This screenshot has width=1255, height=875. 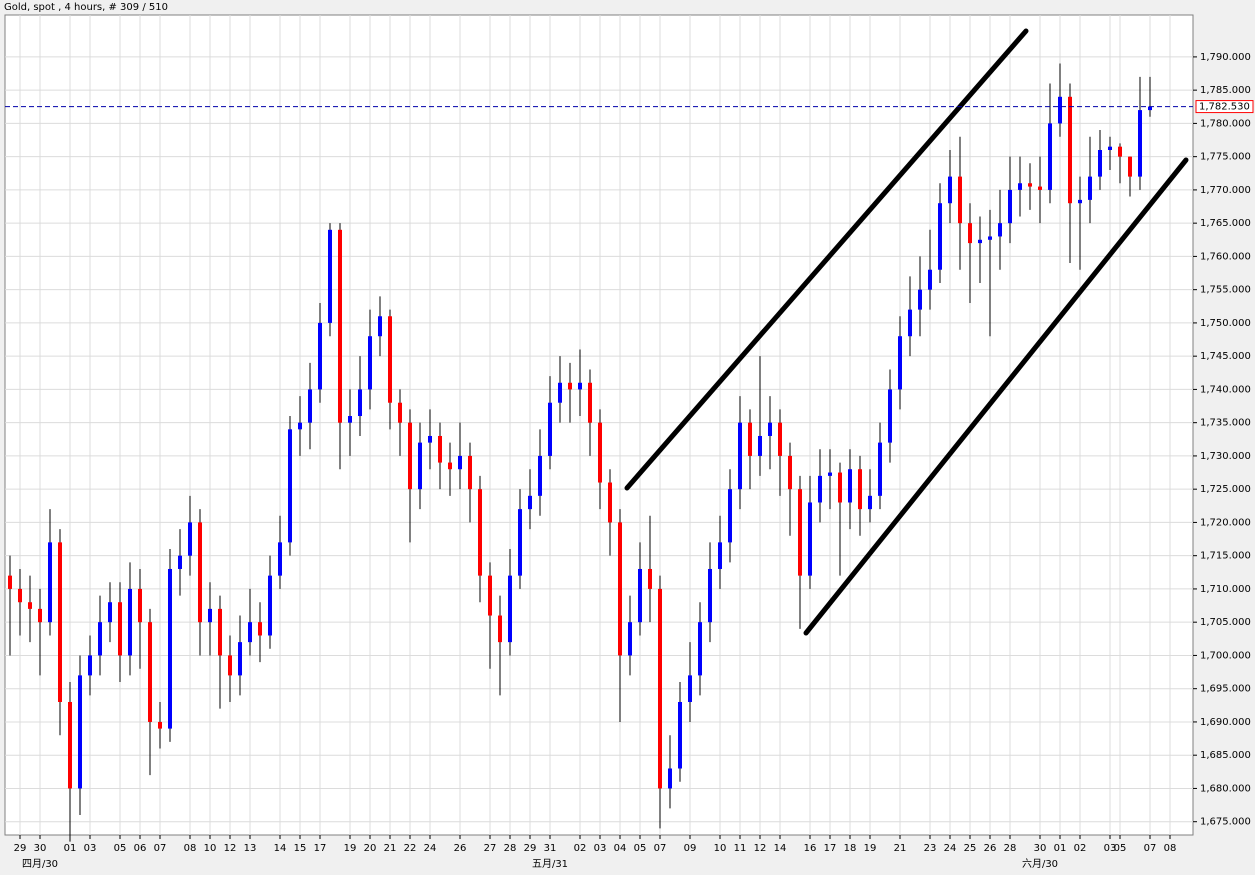 What do you see at coordinates (1225, 389) in the screenshot?
I see `y-tick-label: 1,740.000` at bounding box center [1225, 389].